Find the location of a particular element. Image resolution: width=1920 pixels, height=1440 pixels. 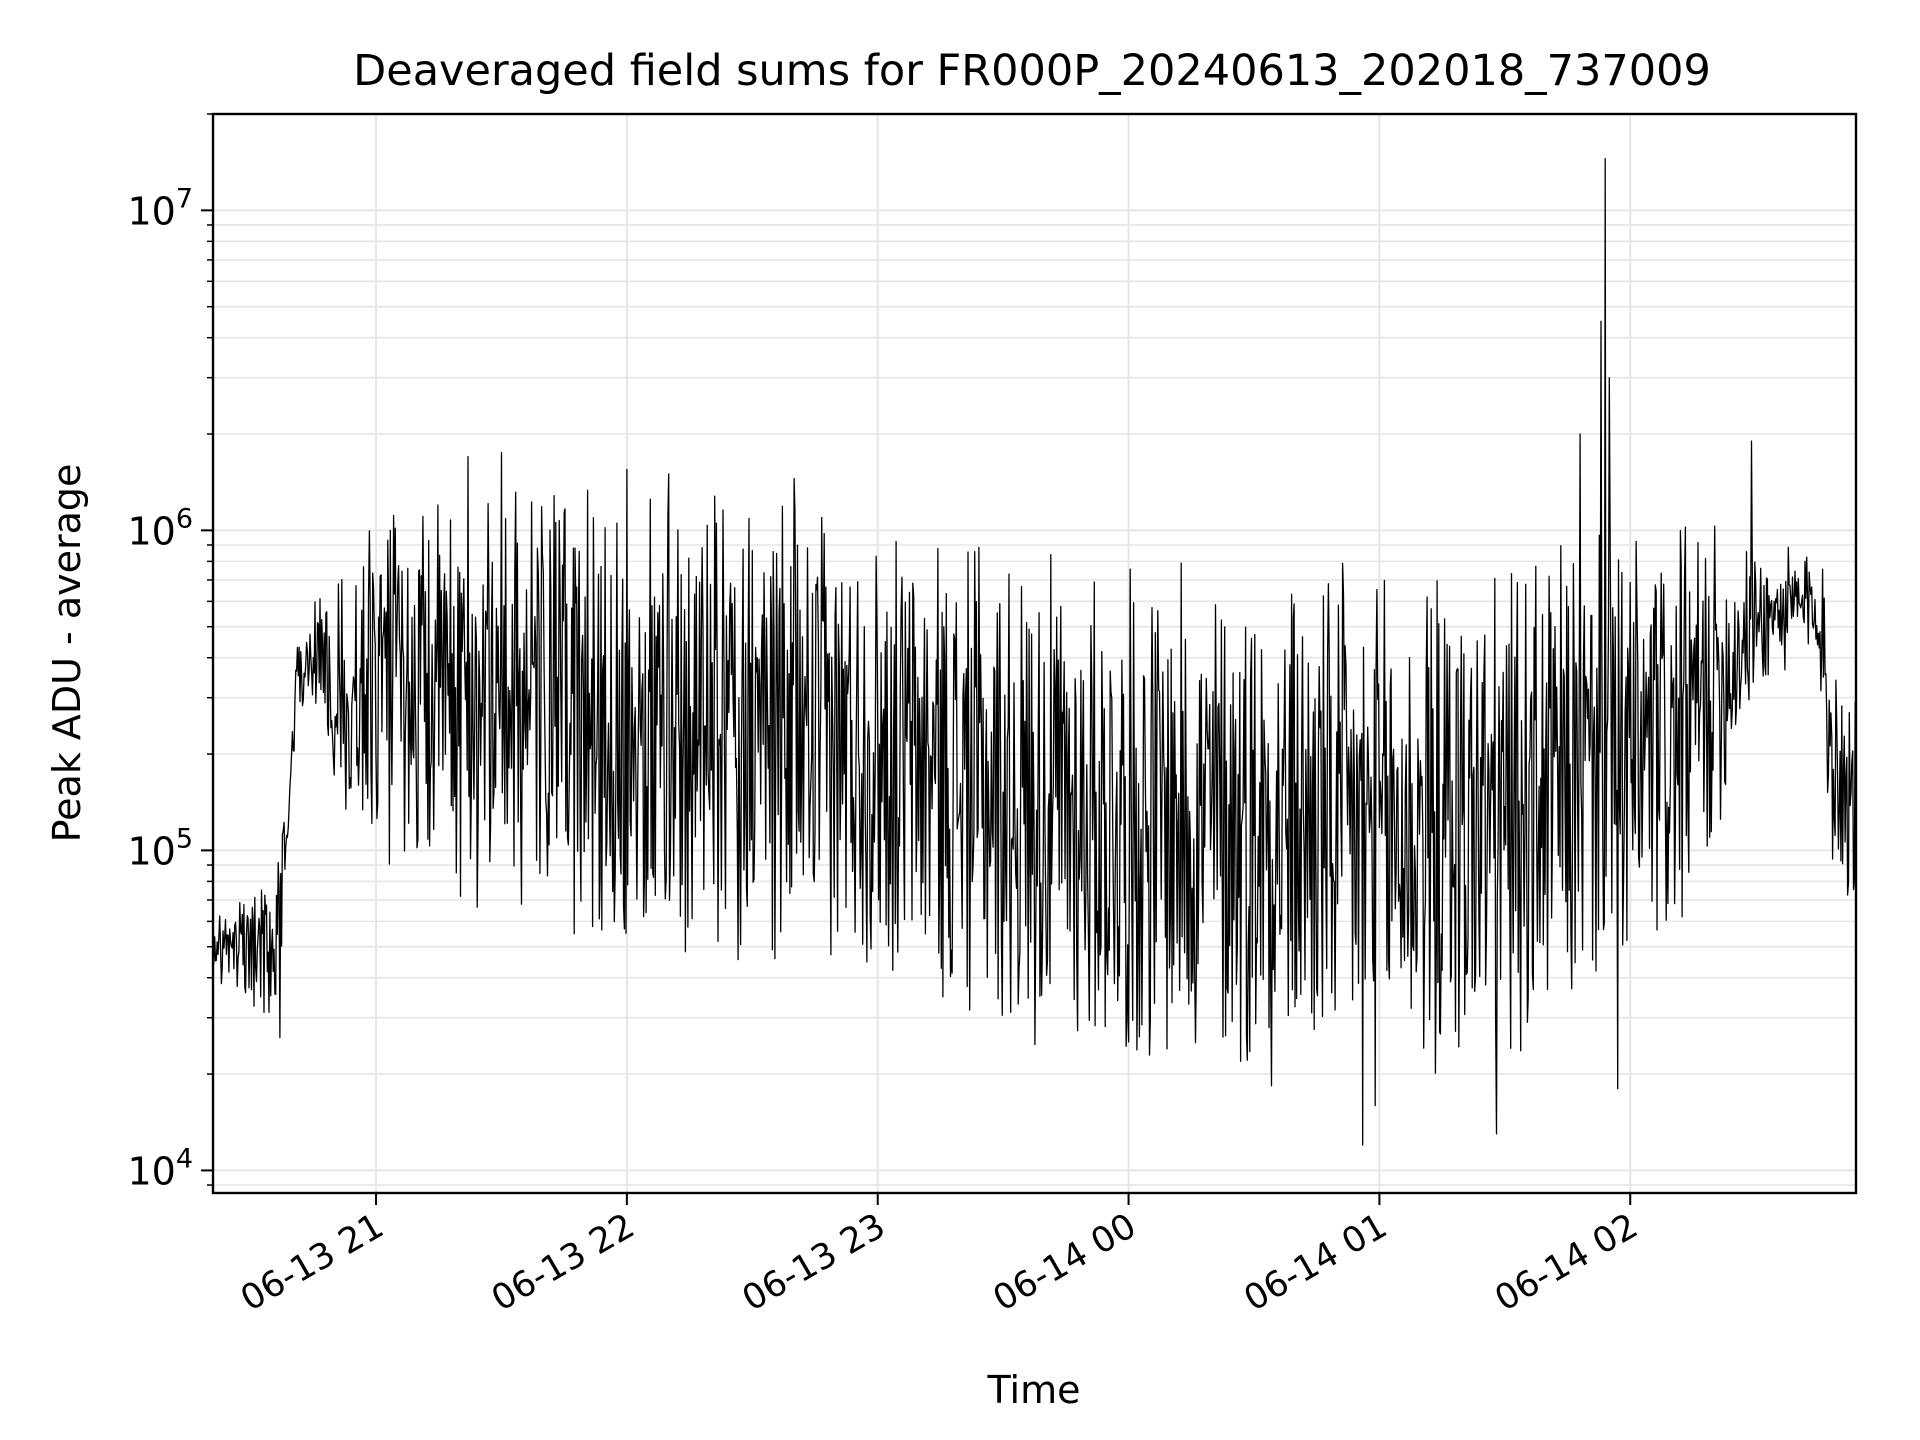

y-tick-label: 106 is located at coordinates (160, 528).